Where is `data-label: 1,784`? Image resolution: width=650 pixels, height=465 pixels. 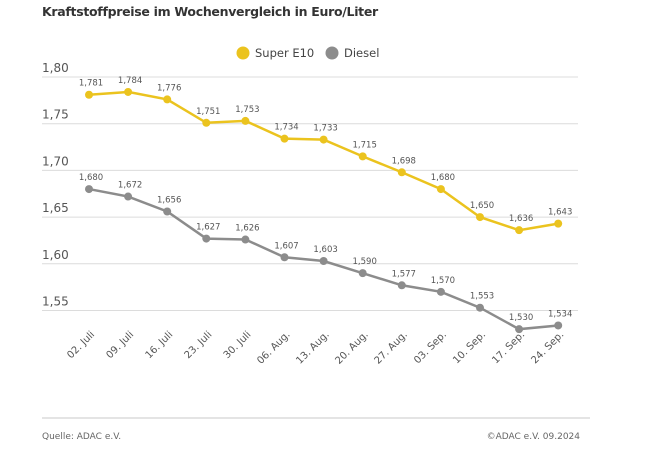 data-label: 1,784 is located at coordinates (130, 81).